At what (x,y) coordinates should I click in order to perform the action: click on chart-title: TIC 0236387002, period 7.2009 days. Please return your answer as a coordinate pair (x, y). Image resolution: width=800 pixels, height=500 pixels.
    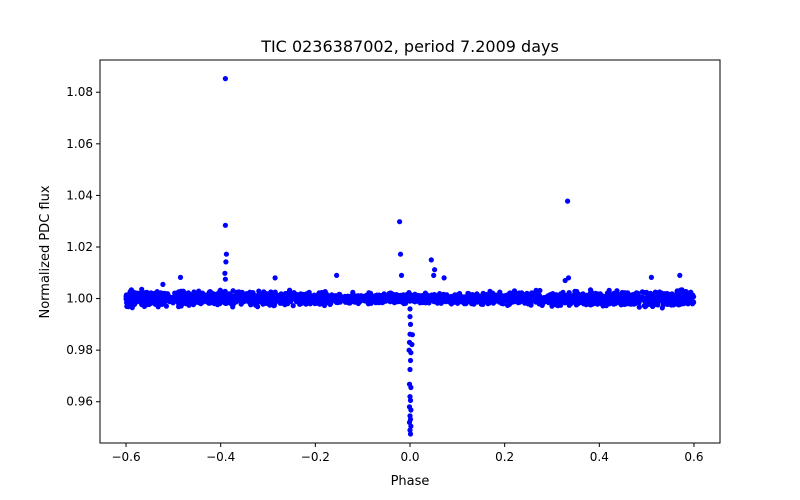
    Looking at the image, I should click on (409, 46).